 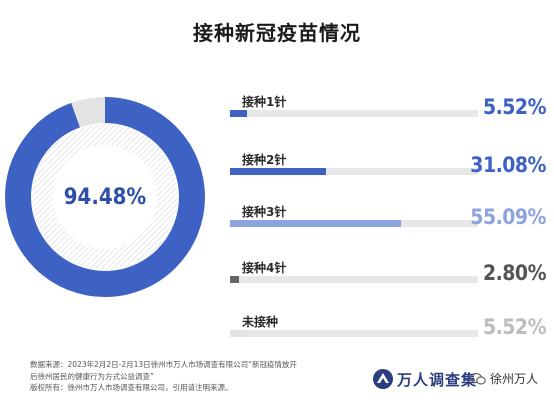 What do you see at coordinates (264, 102) in the screenshot?
I see `bar-label: 接种1针` at bounding box center [264, 102].